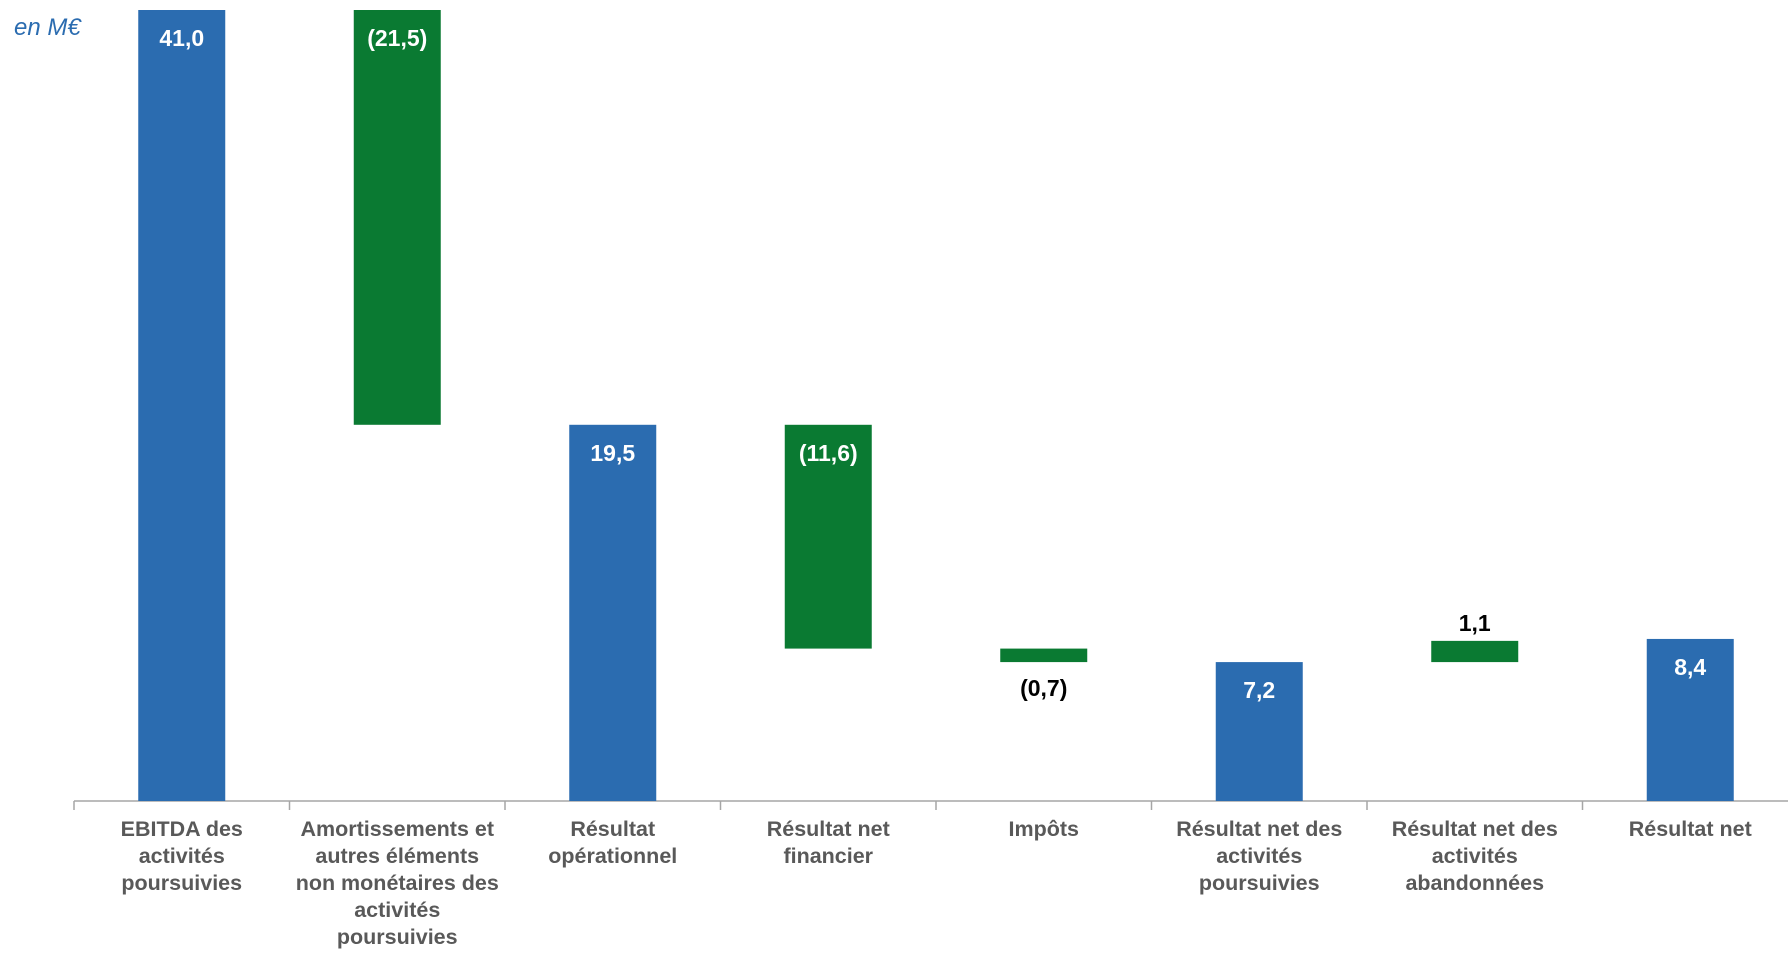 The image size is (1788, 953). Describe the element at coordinates (397, 38) in the screenshot. I see `value-label: (21,5)` at that location.